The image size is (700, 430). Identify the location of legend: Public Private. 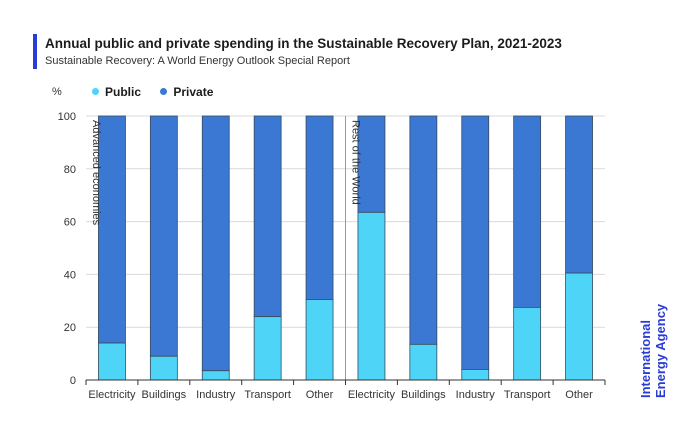
(160, 91).